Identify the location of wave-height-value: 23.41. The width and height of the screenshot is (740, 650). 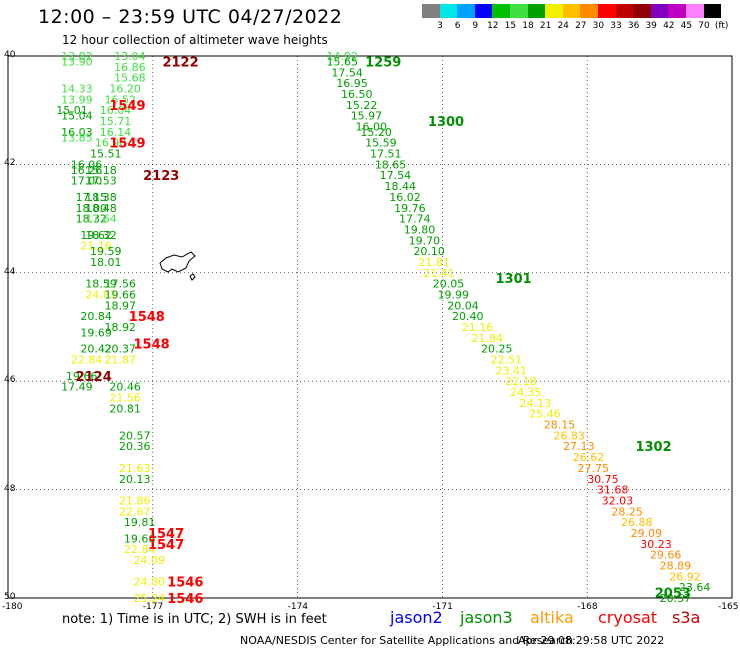
(511, 370).